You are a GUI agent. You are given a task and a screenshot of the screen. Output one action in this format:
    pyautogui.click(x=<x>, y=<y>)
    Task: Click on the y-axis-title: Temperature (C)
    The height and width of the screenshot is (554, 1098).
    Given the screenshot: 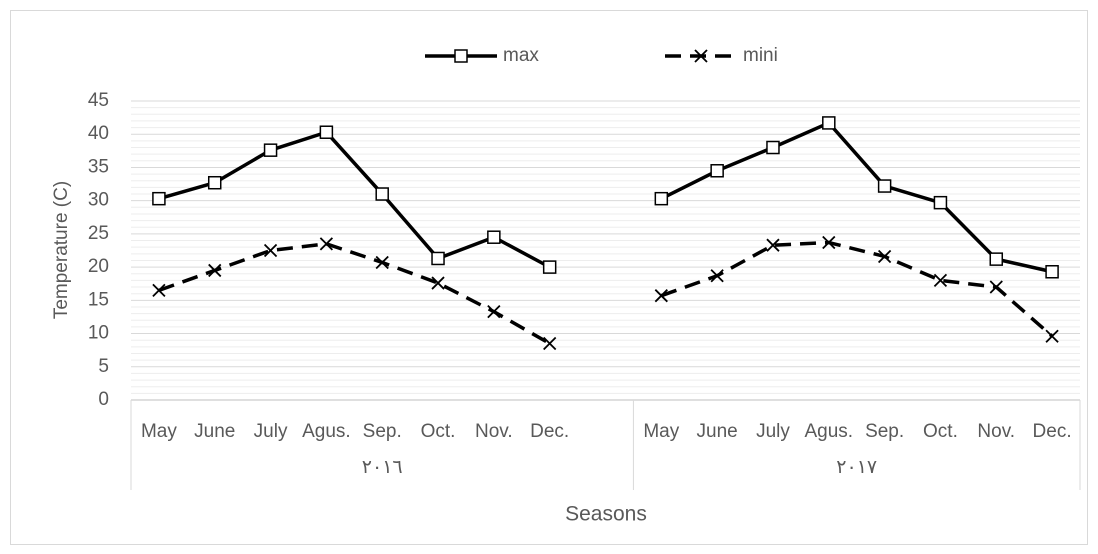 What is the action you would take?
    pyautogui.click(x=61, y=250)
    